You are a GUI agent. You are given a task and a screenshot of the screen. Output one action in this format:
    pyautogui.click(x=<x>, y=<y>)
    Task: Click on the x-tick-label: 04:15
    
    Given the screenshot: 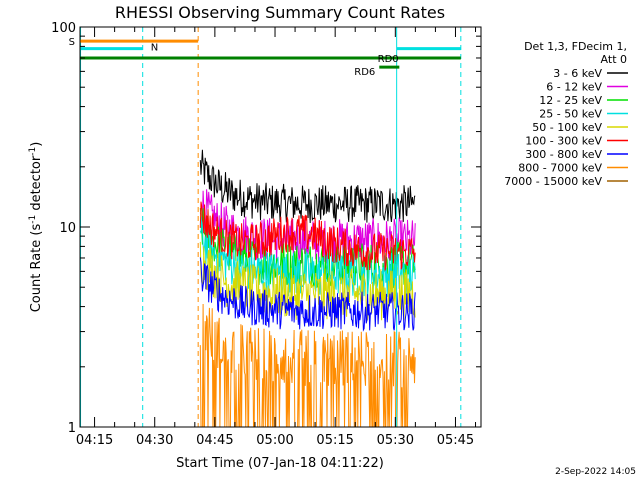 What is the action you would take?
    pyautogui.click(x=94, y=440)
    